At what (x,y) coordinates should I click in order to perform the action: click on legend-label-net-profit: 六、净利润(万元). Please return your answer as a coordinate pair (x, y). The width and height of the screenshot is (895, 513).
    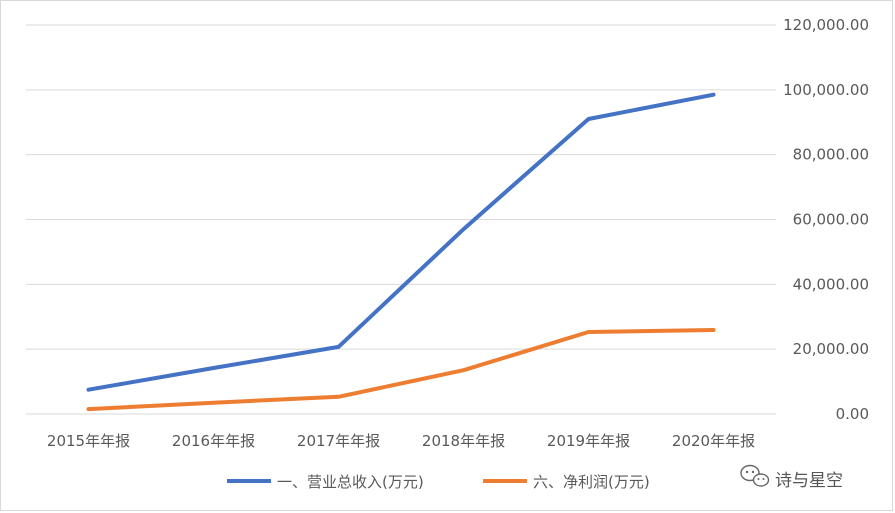
    Looking at the image, I should click on (591, 482).